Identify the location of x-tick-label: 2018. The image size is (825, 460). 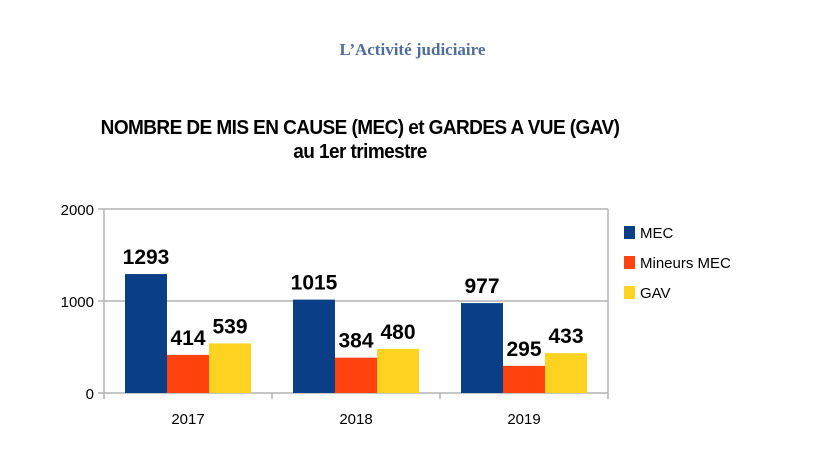
(355, 419).